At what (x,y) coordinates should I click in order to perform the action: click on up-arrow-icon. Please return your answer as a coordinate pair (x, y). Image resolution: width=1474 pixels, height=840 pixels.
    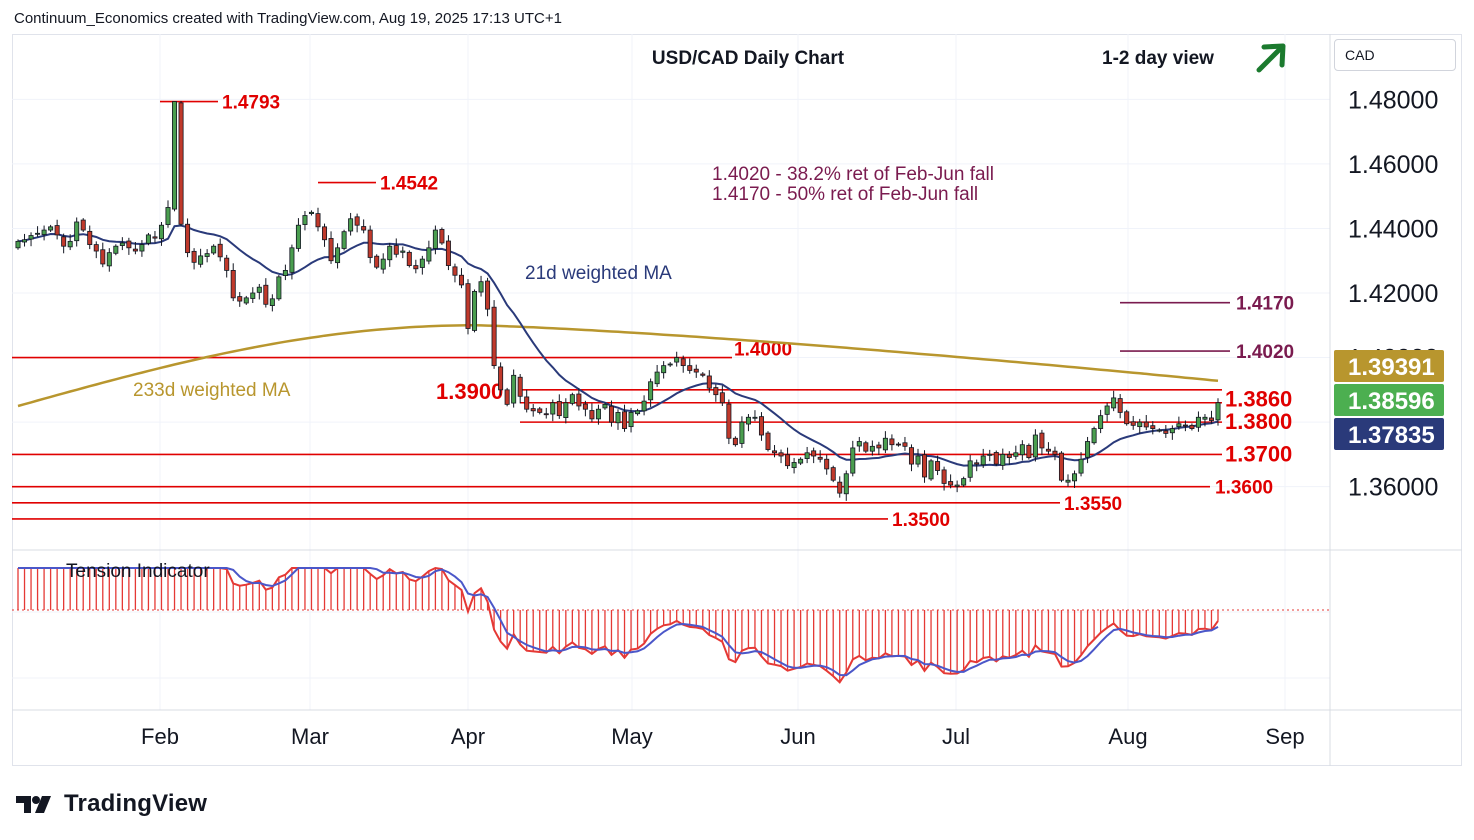
    Looking at the image, I should click on (1271, 58).